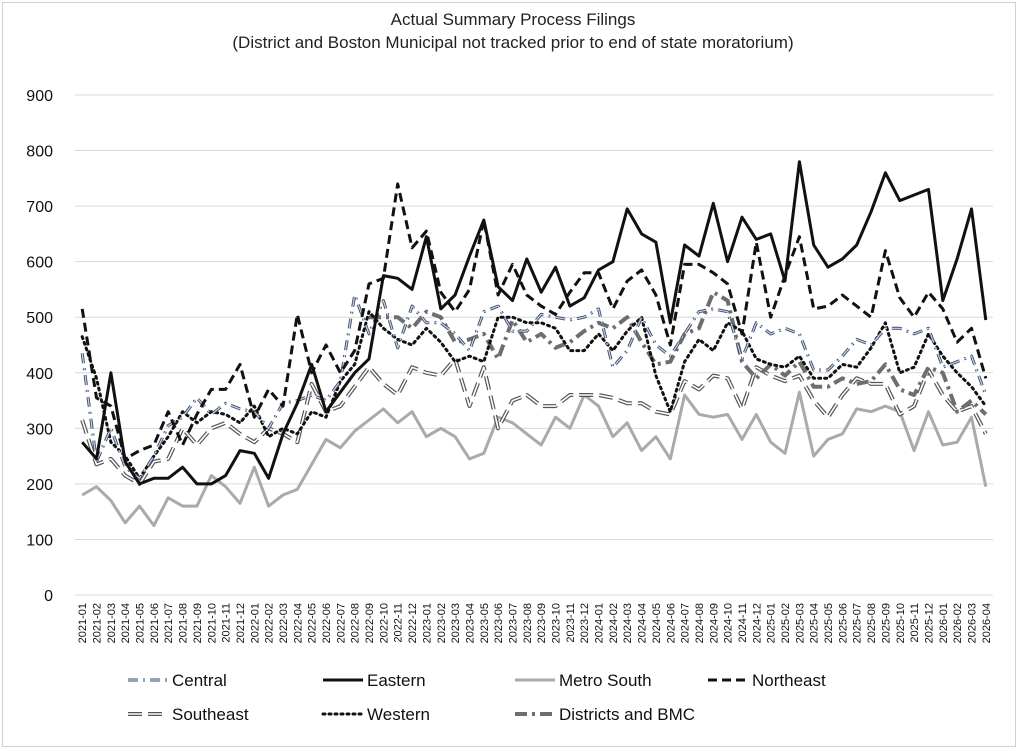 The height and width of the screenshot is (751, 1020). What do you see at coordinates (786, 623) in the screenshot?
I see `x-tick-label: 2025-02` at bounding box center [786, 623].